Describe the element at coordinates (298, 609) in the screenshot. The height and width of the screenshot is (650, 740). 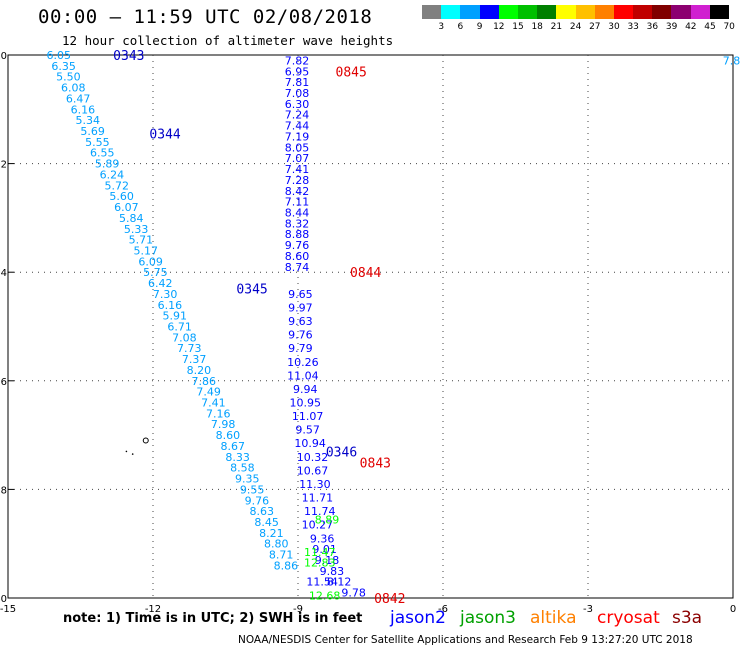
I see `longitude-tick-label: -9` at that location.